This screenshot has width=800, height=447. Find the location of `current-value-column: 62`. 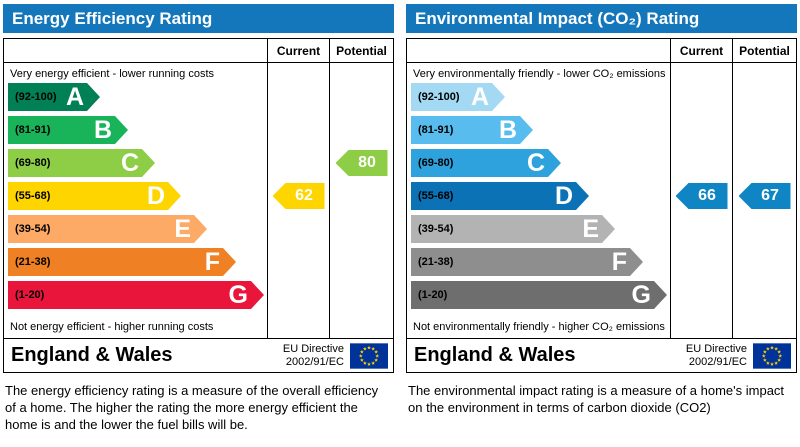

current-value-column: 62 is located at coordinates (298, 200).